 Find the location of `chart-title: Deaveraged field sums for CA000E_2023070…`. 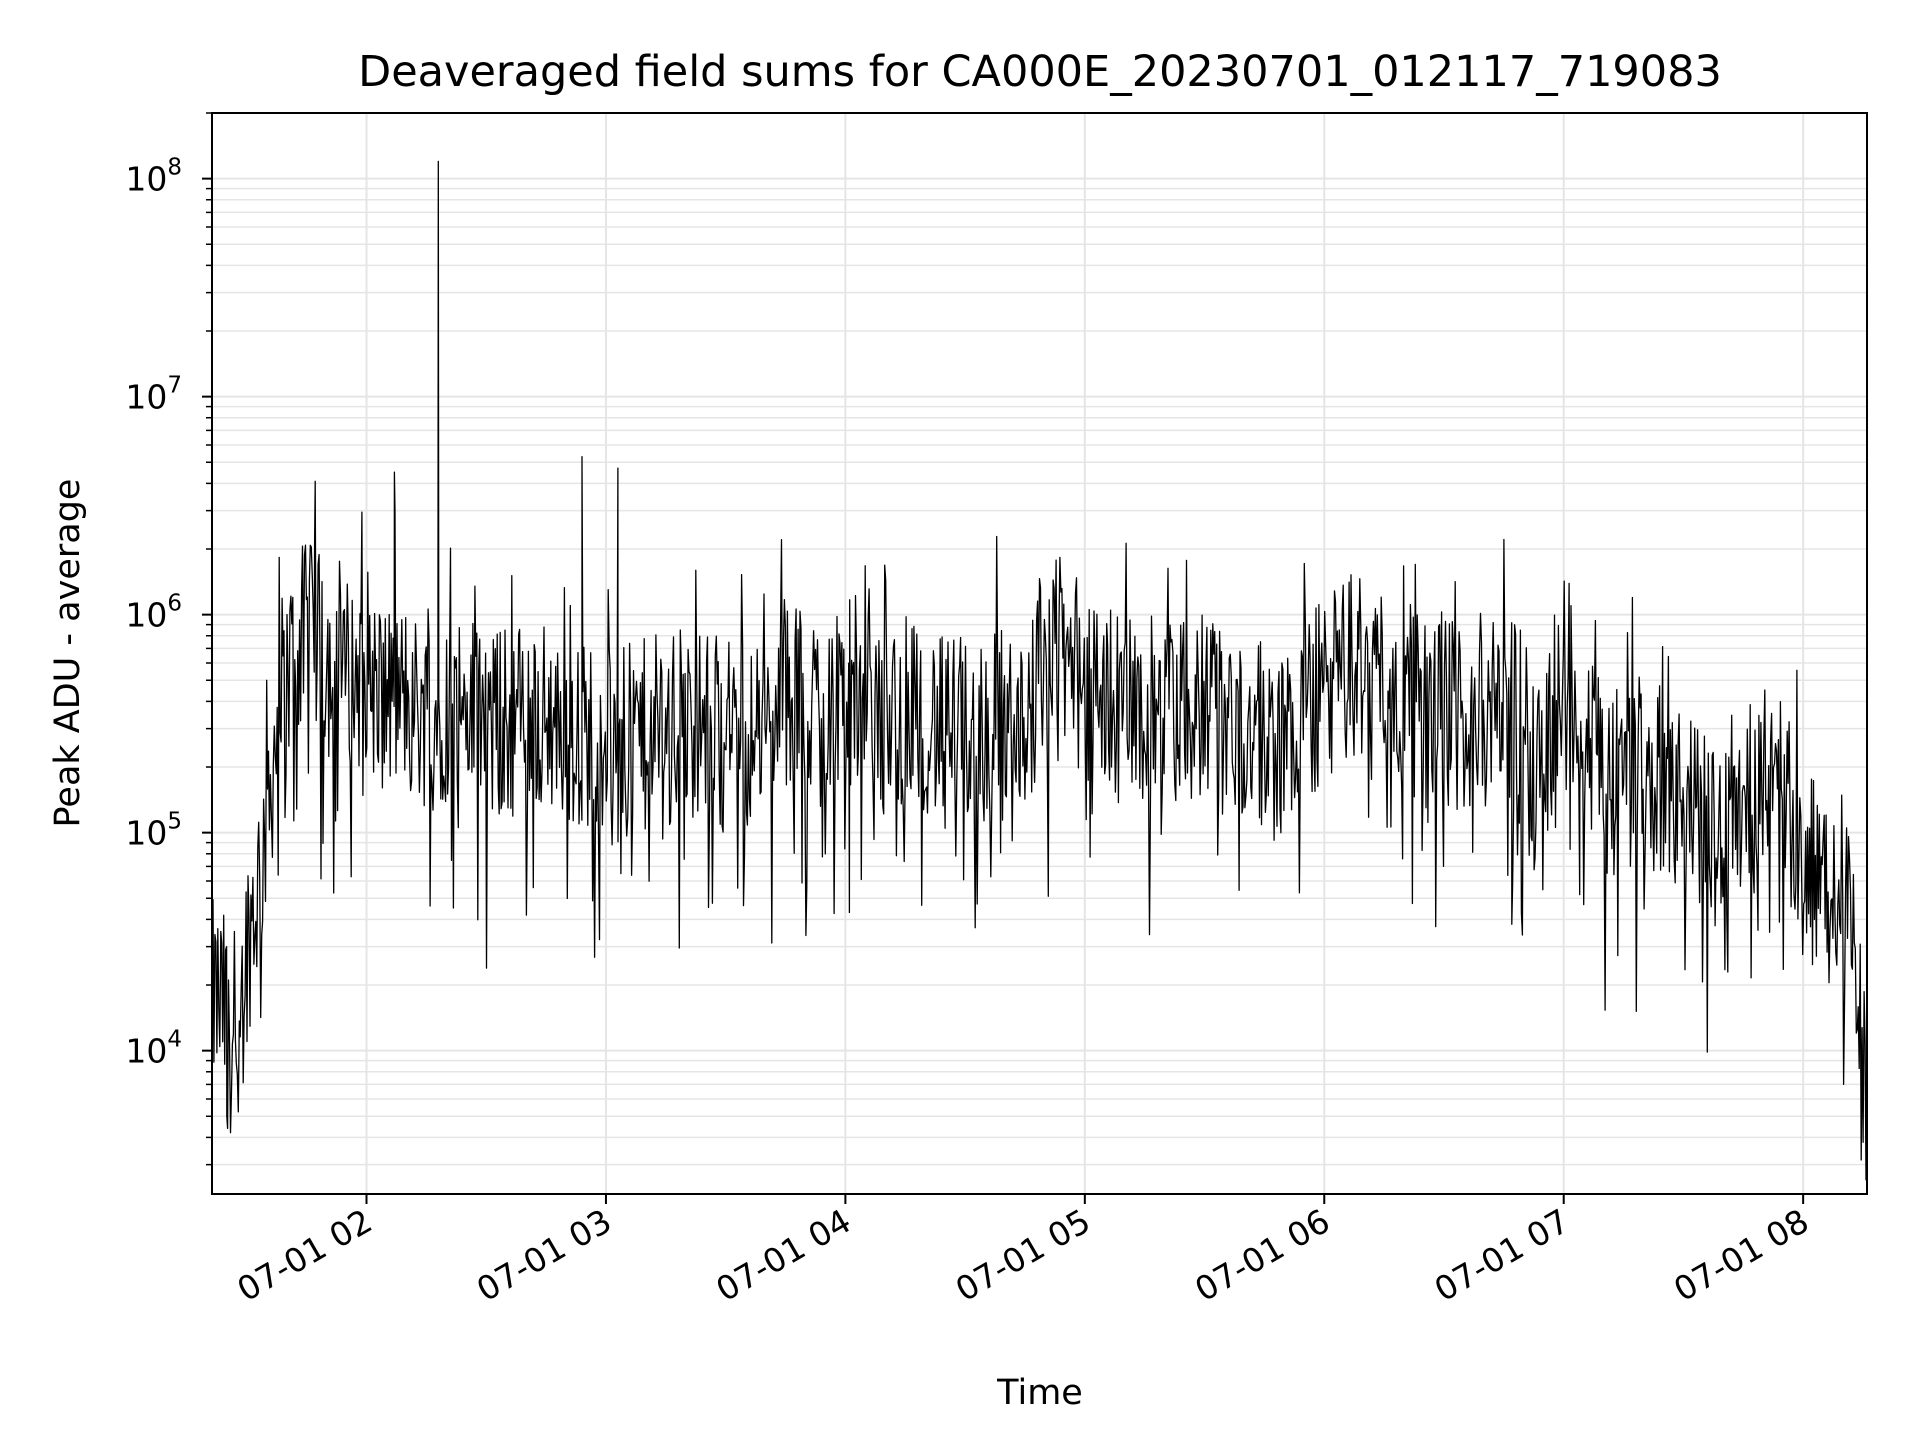

chart-title: Deaveraged field sums for CA000E_2023070… is located at coordinates (1040, 72).